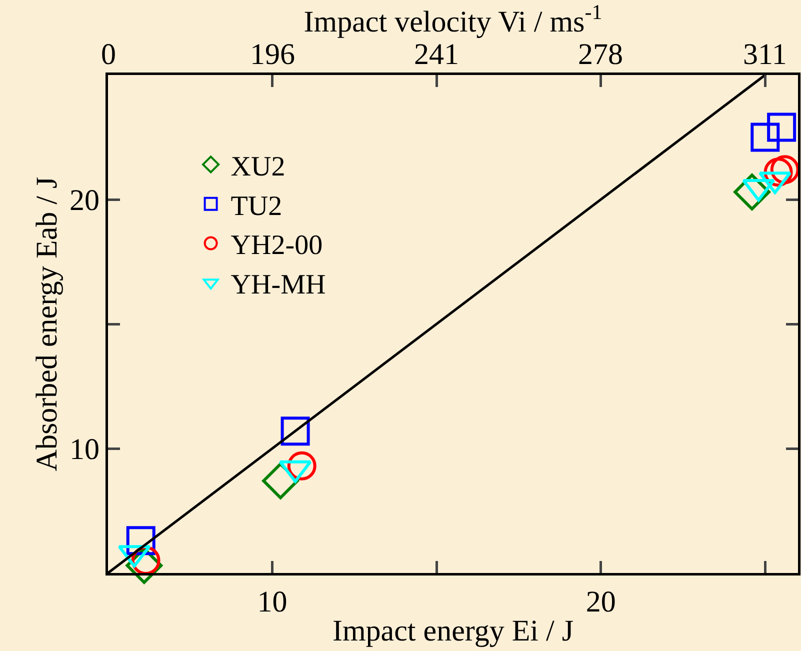 The width and height of the screenshot is (801, 651). Describe the element at coordinates (276, 246) in the screenshot. I see `legend-label: YH2-00` at that location.